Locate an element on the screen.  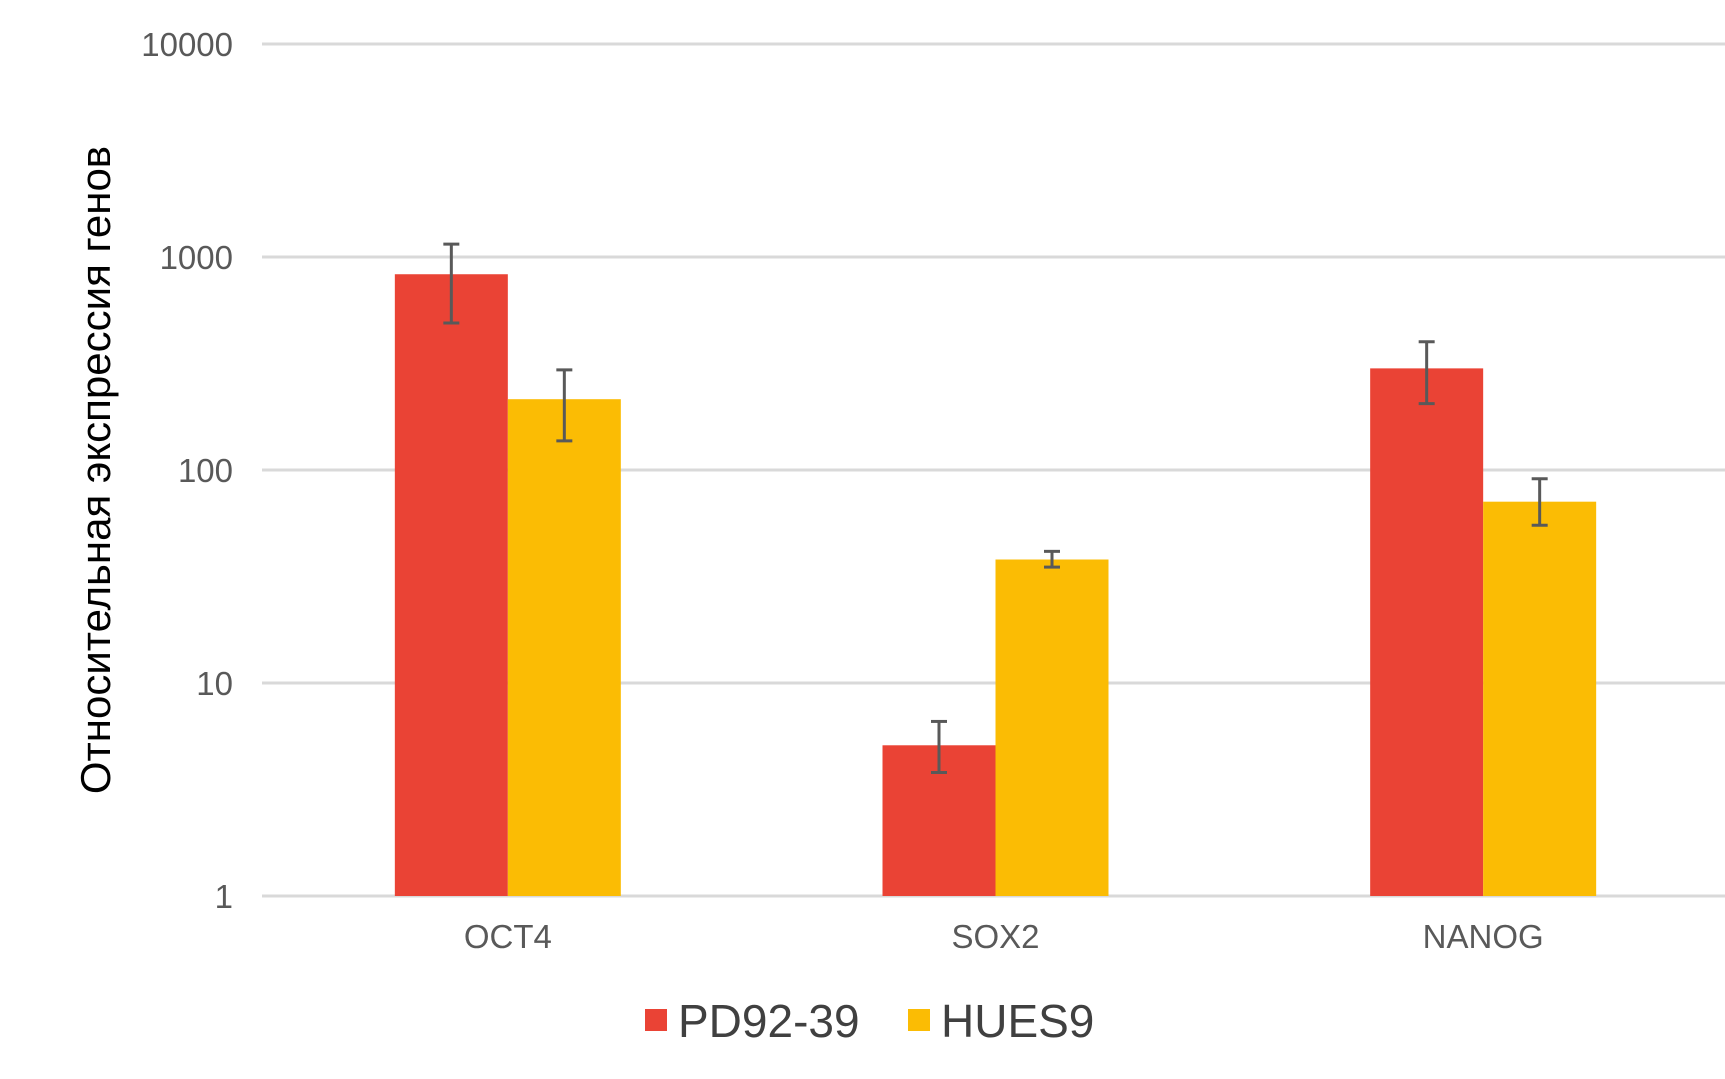
y-tick-label: 10000 is located at coordinates (187, 44).